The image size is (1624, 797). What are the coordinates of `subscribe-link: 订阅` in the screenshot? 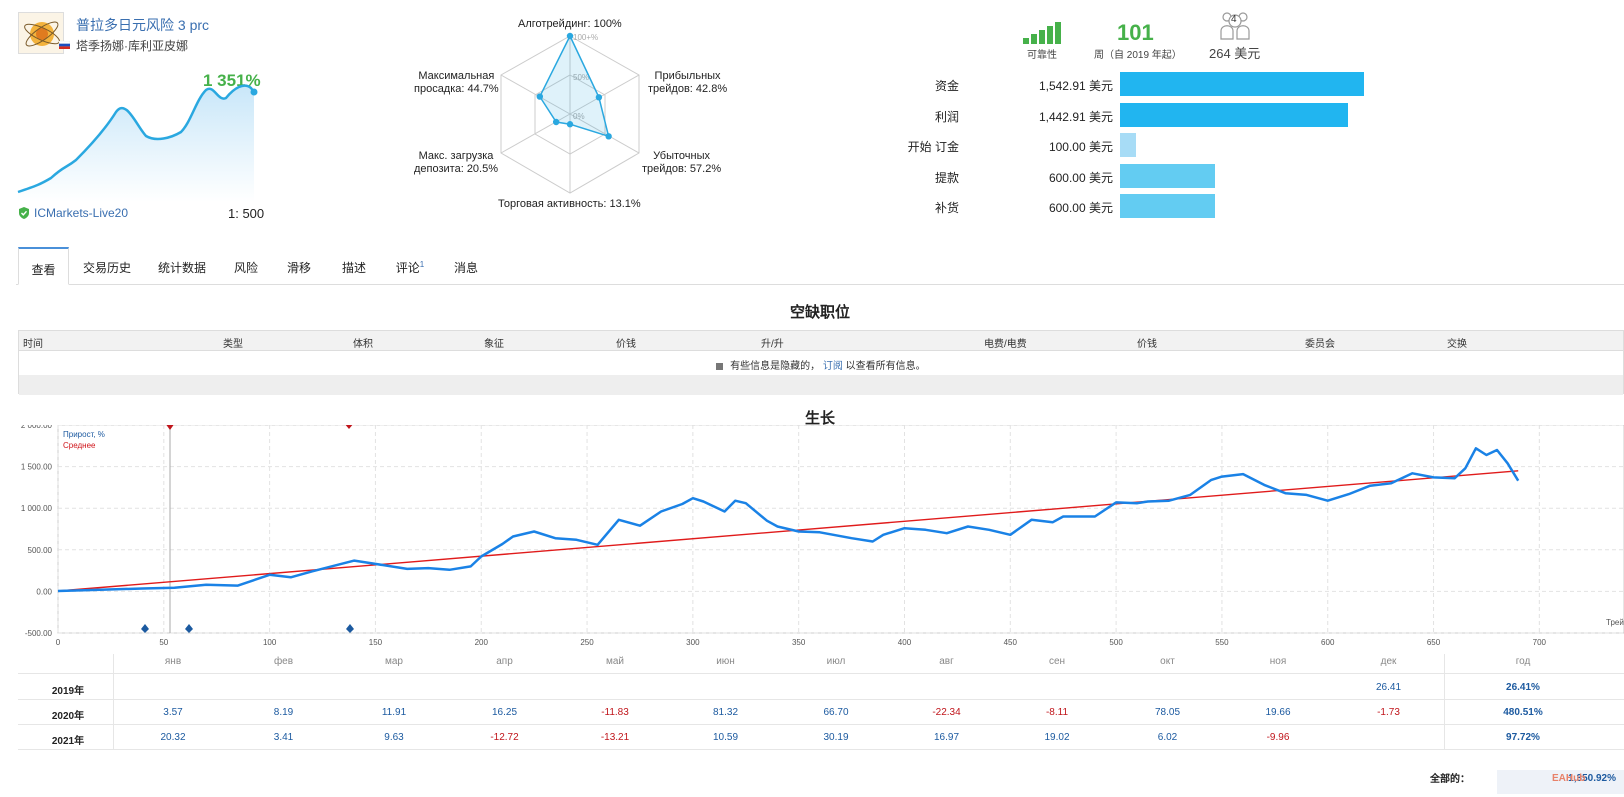 It's located at (832, 366).